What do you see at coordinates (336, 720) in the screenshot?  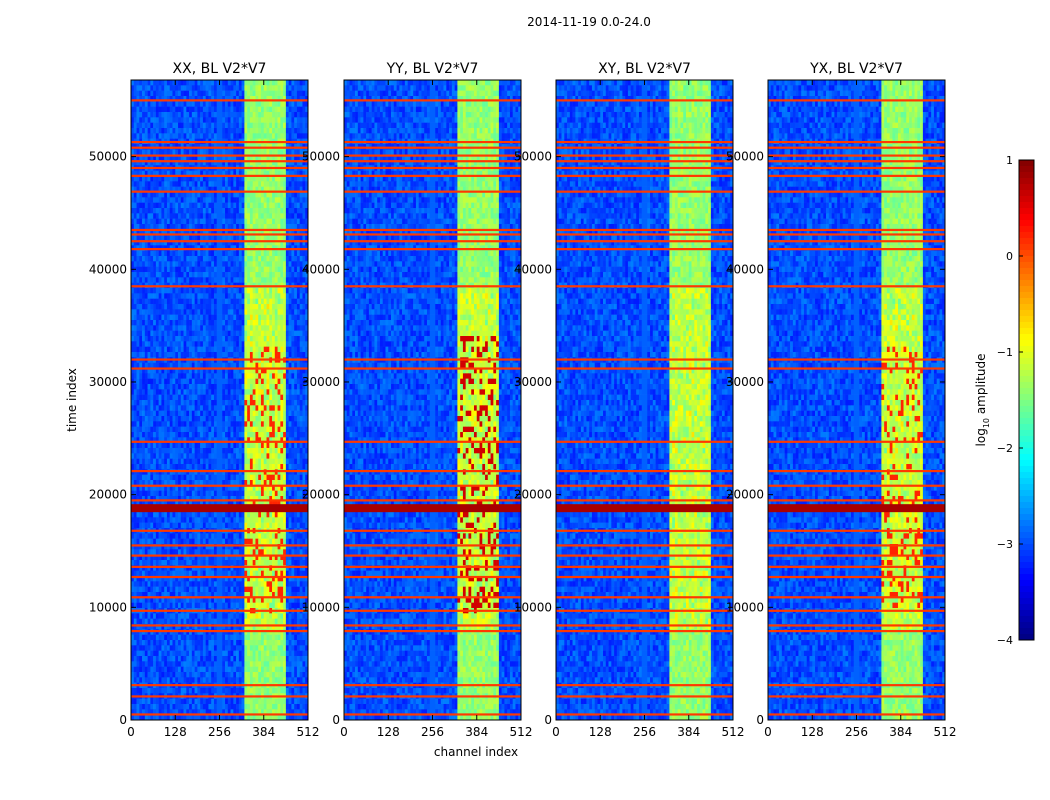 I see `y-tick-label: 0` at bounding box center [336, 720].